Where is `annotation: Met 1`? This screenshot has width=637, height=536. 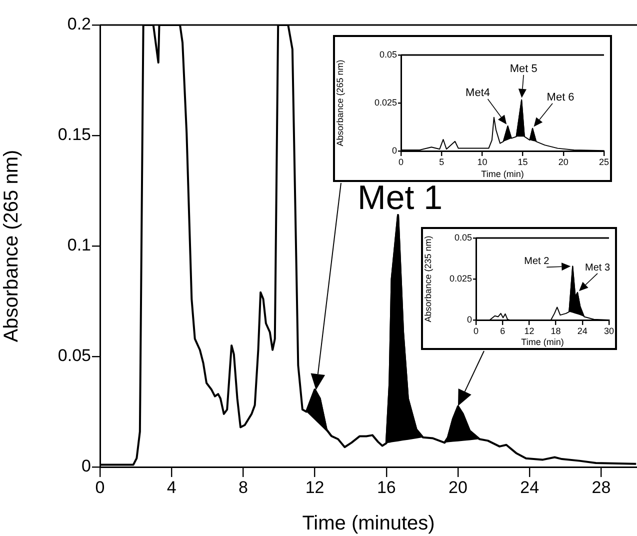 annotation: Met 1 is located at coordinates (400, 198).